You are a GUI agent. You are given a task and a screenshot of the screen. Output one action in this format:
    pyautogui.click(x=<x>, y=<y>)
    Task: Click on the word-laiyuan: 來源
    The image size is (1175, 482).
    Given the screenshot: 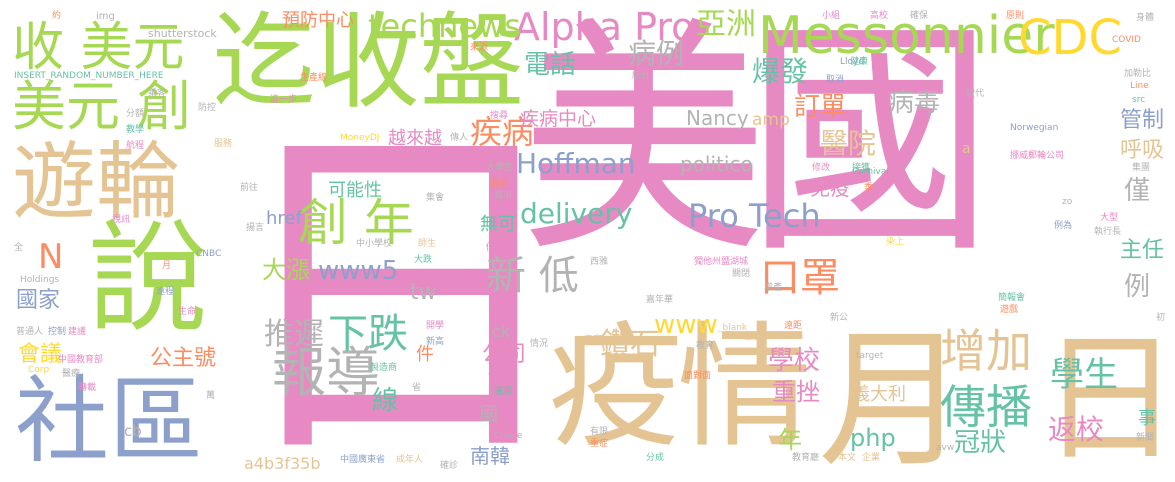 What is the action you would take?
    pyautogui.click(x=479, y=48)
    